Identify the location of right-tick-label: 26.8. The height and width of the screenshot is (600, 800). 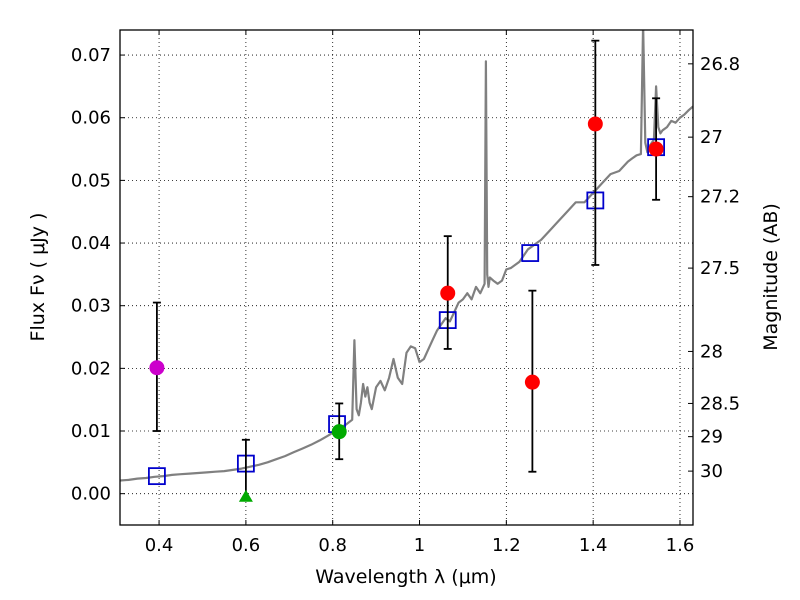
(720, 64).